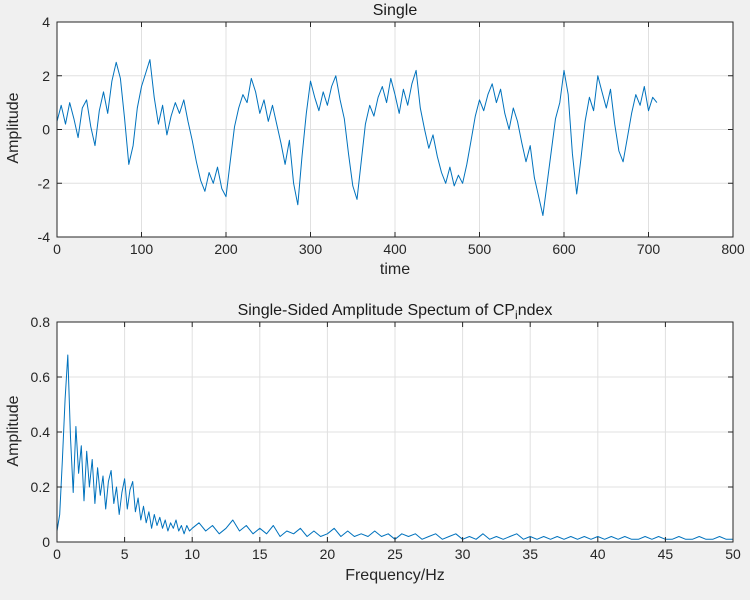 The width and height of the screenshot is (750, 600). I want to click on x-tick-label: 300, so click(311, 249).